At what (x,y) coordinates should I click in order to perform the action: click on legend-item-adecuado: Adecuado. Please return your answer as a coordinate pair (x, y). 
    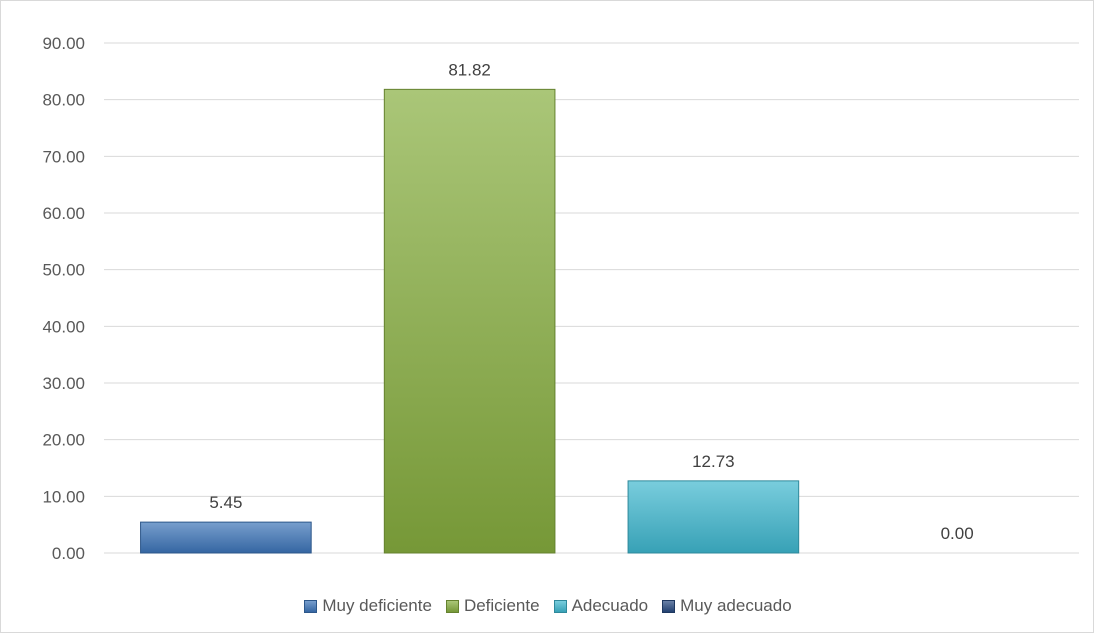
    Looking at the image, I should click on (601, 606).